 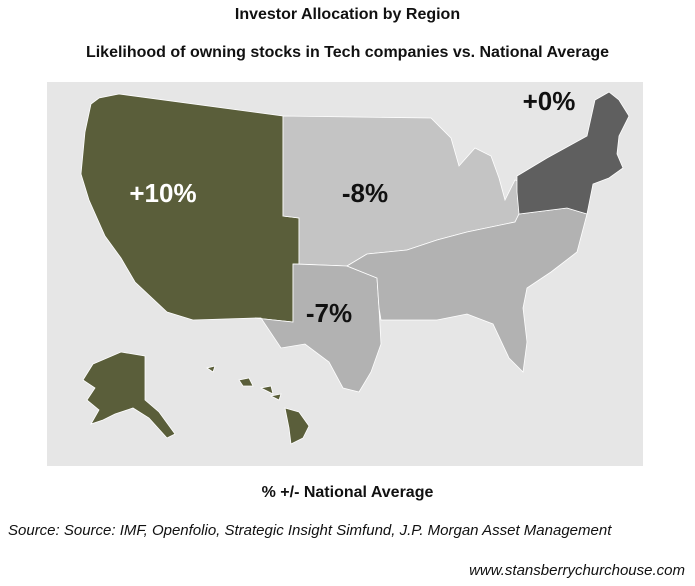 I want to click on region-west-hawaii, so click(x=258, y=405).